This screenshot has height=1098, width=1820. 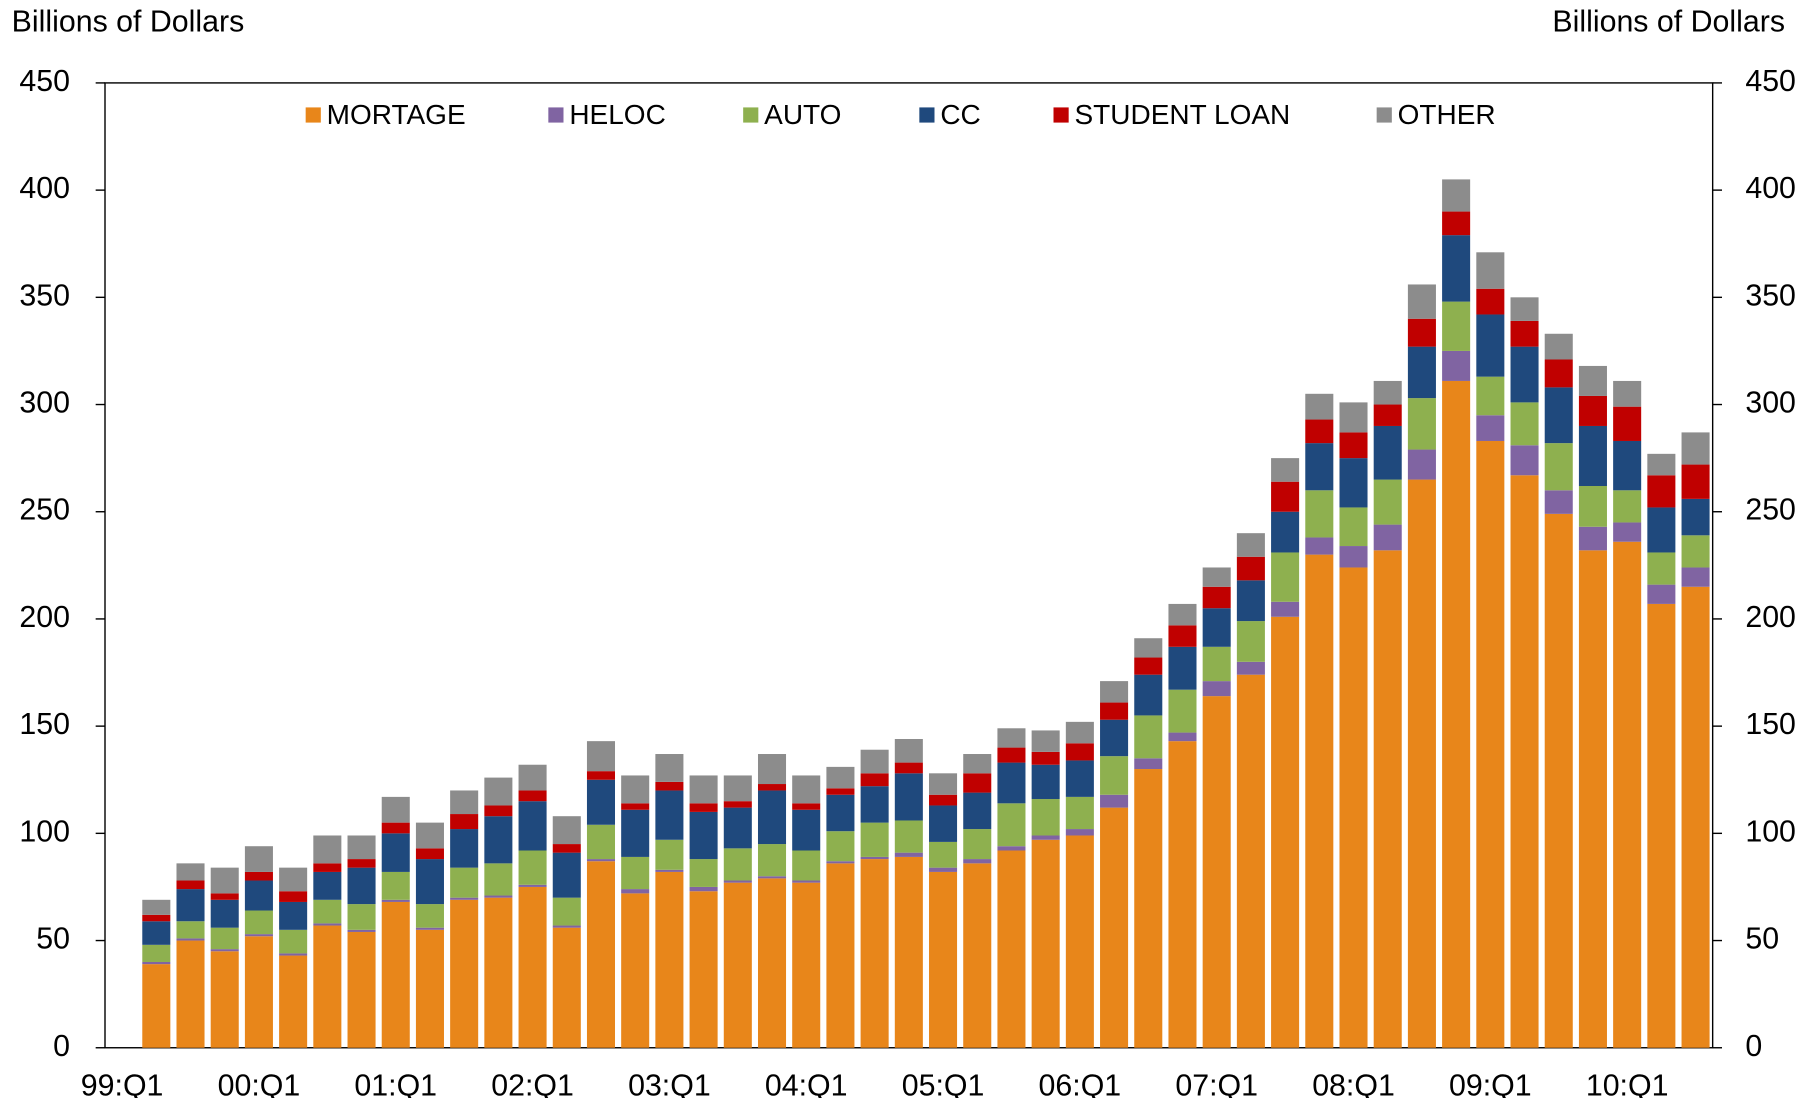 I want to click on x-tick-label: 02:Q1, so click(x=532, y=1083).